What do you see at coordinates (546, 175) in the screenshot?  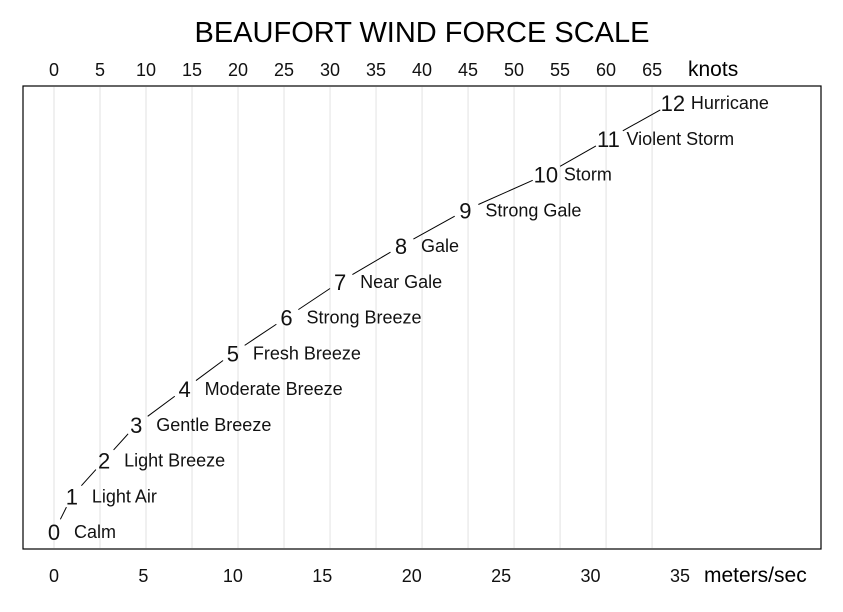 I see `force-number: 10` at bounding box center [546, 175].